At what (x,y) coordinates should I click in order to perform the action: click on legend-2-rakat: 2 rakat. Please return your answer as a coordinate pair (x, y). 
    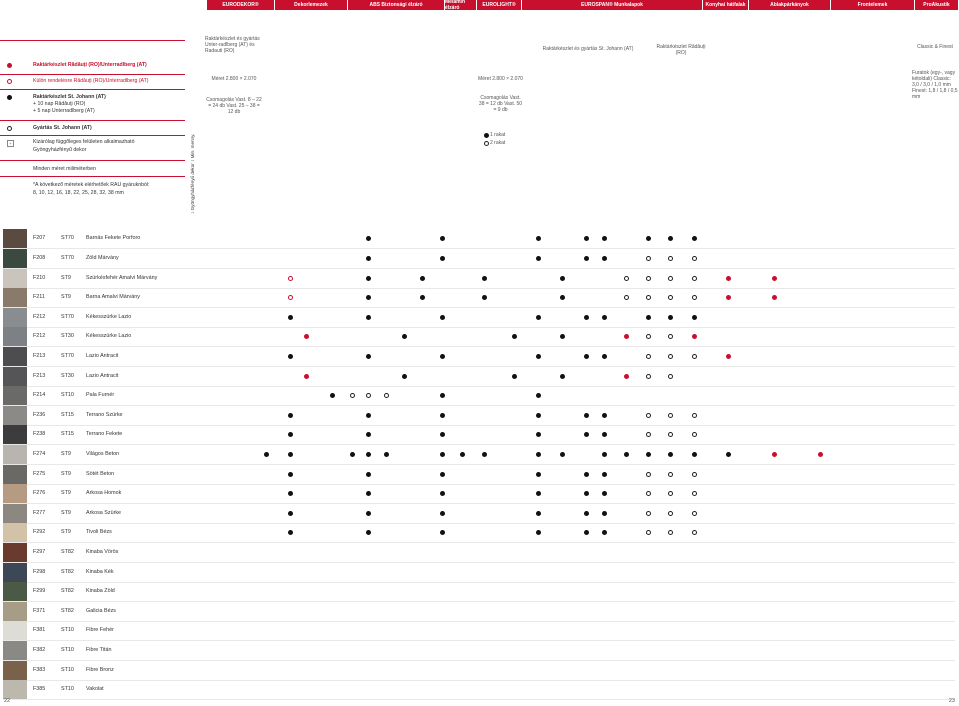
    Looking at the image, I should click on (498, 143).